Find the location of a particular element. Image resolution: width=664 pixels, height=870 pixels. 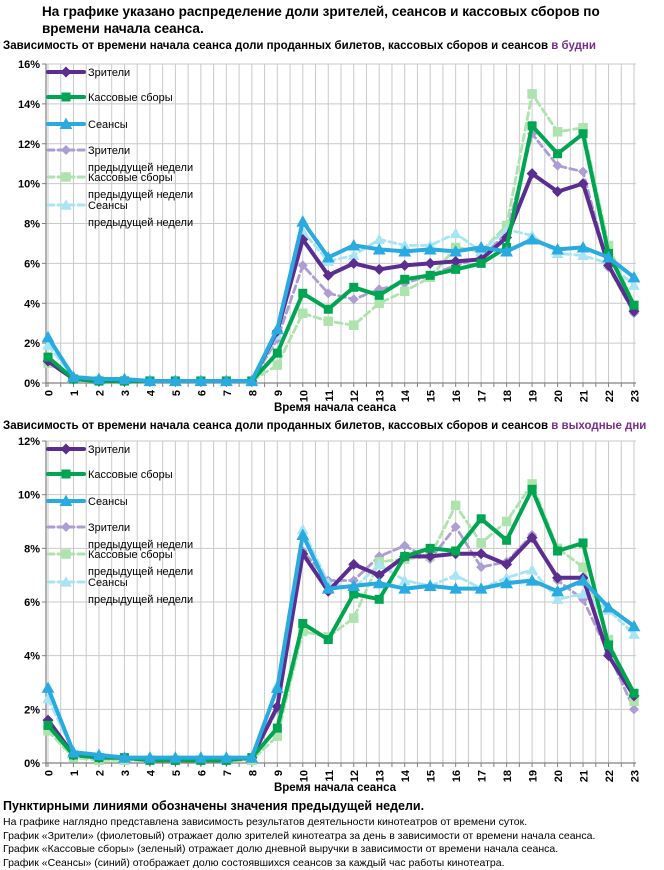

svg-text: 5 is located at coordinates (177, 393).